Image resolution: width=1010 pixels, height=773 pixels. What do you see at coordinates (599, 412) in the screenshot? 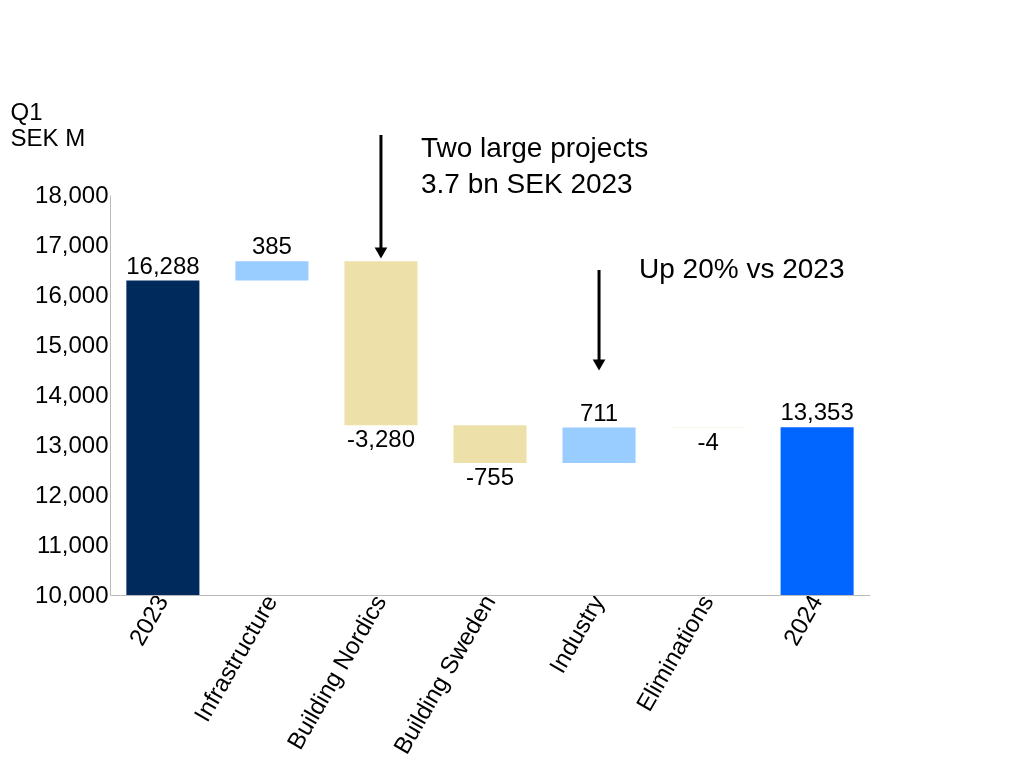
I see `data-label: 711` at bounding box center [599, 412].